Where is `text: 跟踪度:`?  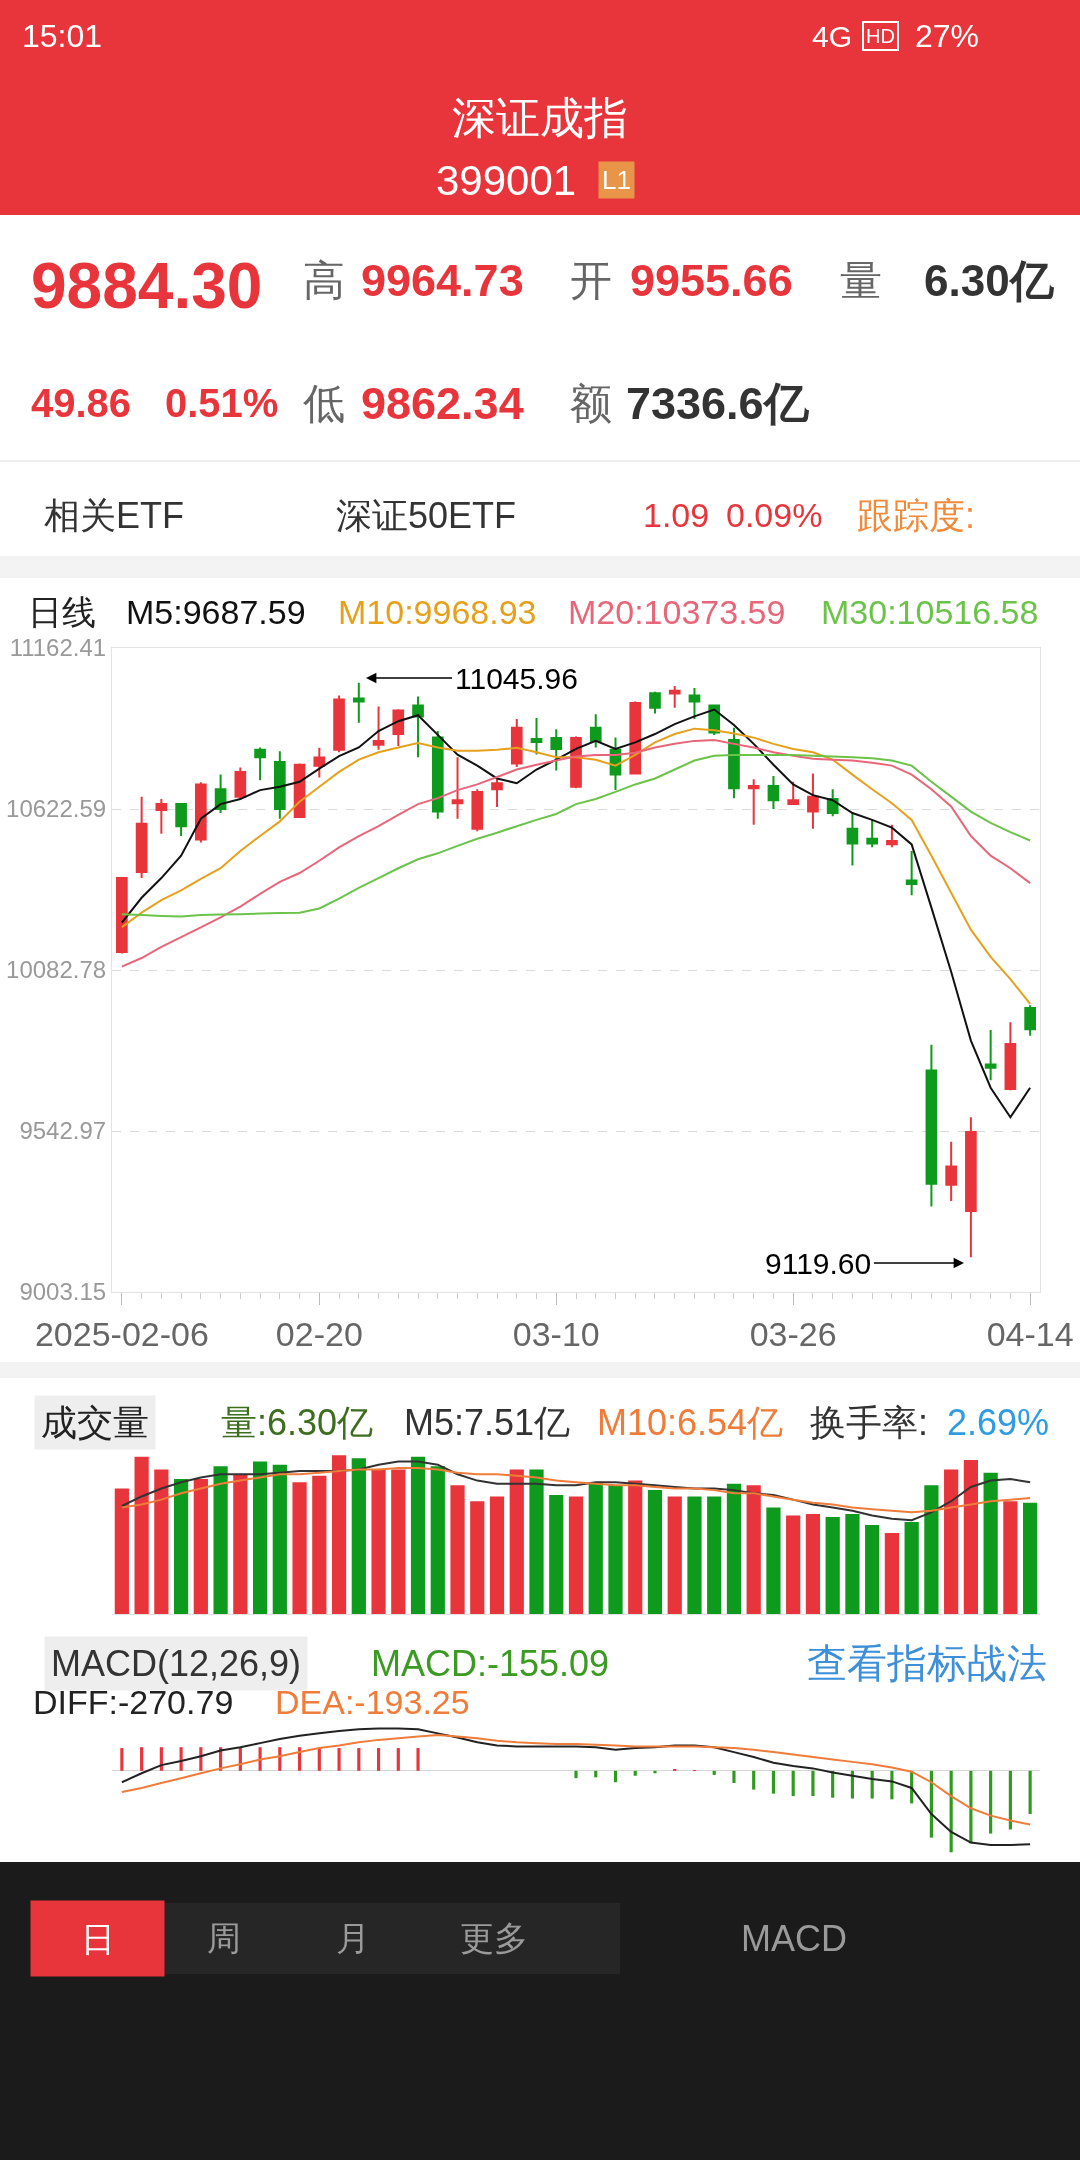 text: 跟踪度: is located at coordinates (916, 515).